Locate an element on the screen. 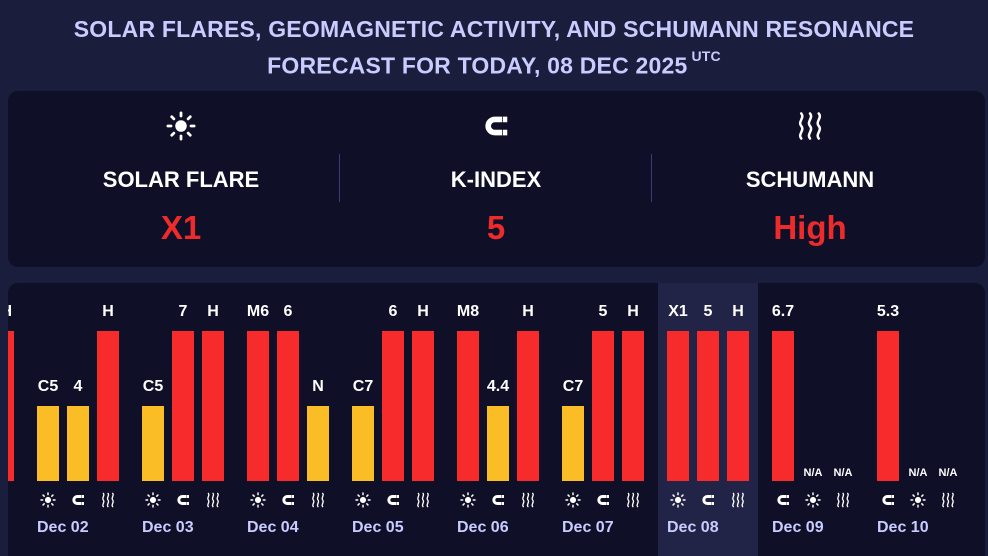  kindex-value: 5 is located at coordinates (496, 227).